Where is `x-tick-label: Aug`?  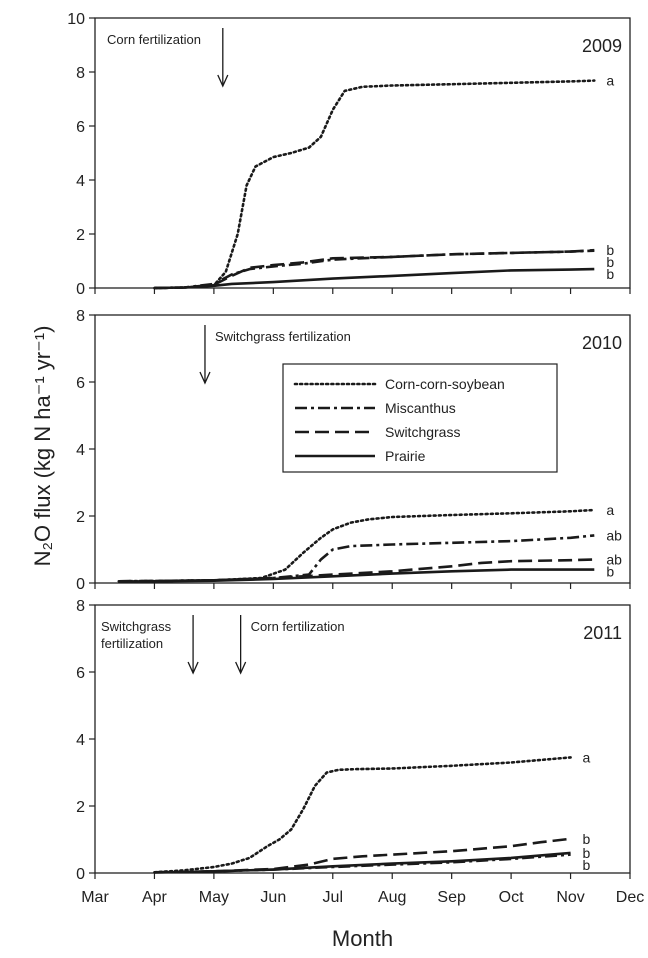 x-tick-label: Aug is located at coordinates (392, 897).